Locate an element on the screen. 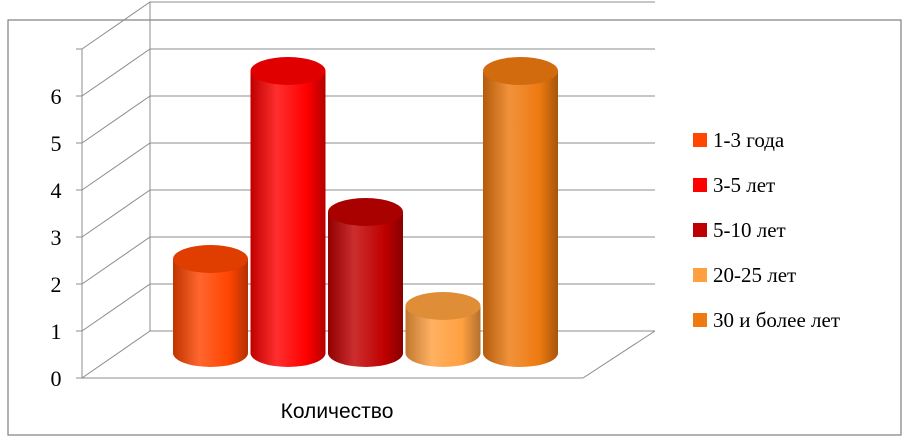  legend-label: 30 и более лет is located at coordinates (776, 320).